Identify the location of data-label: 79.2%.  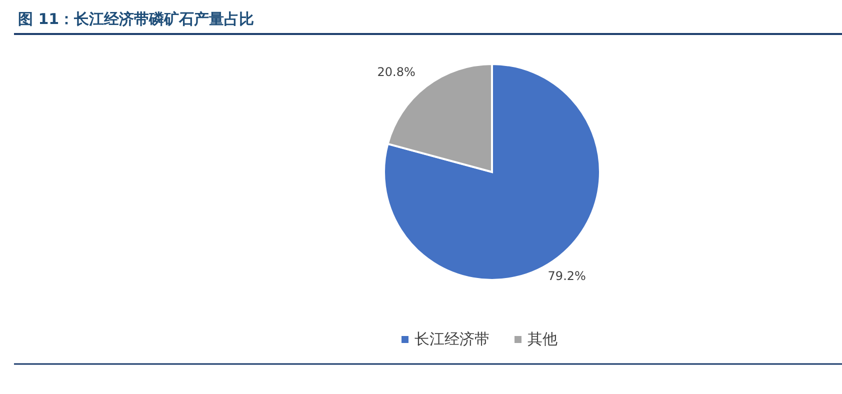
(567, 275).